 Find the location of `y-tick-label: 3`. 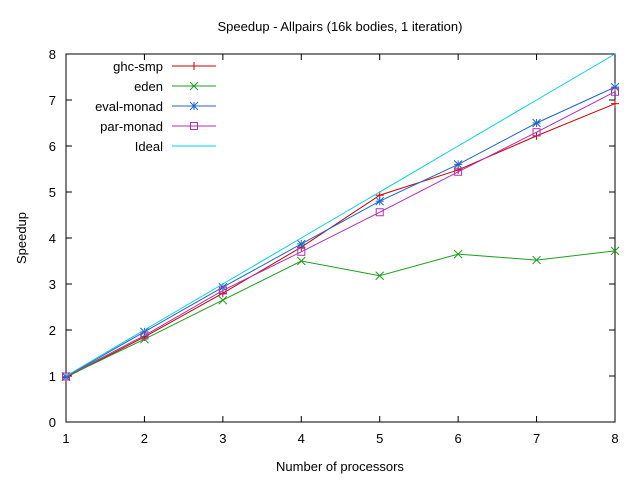

y-tick-label: 3 is located at coordinates (52, 284).